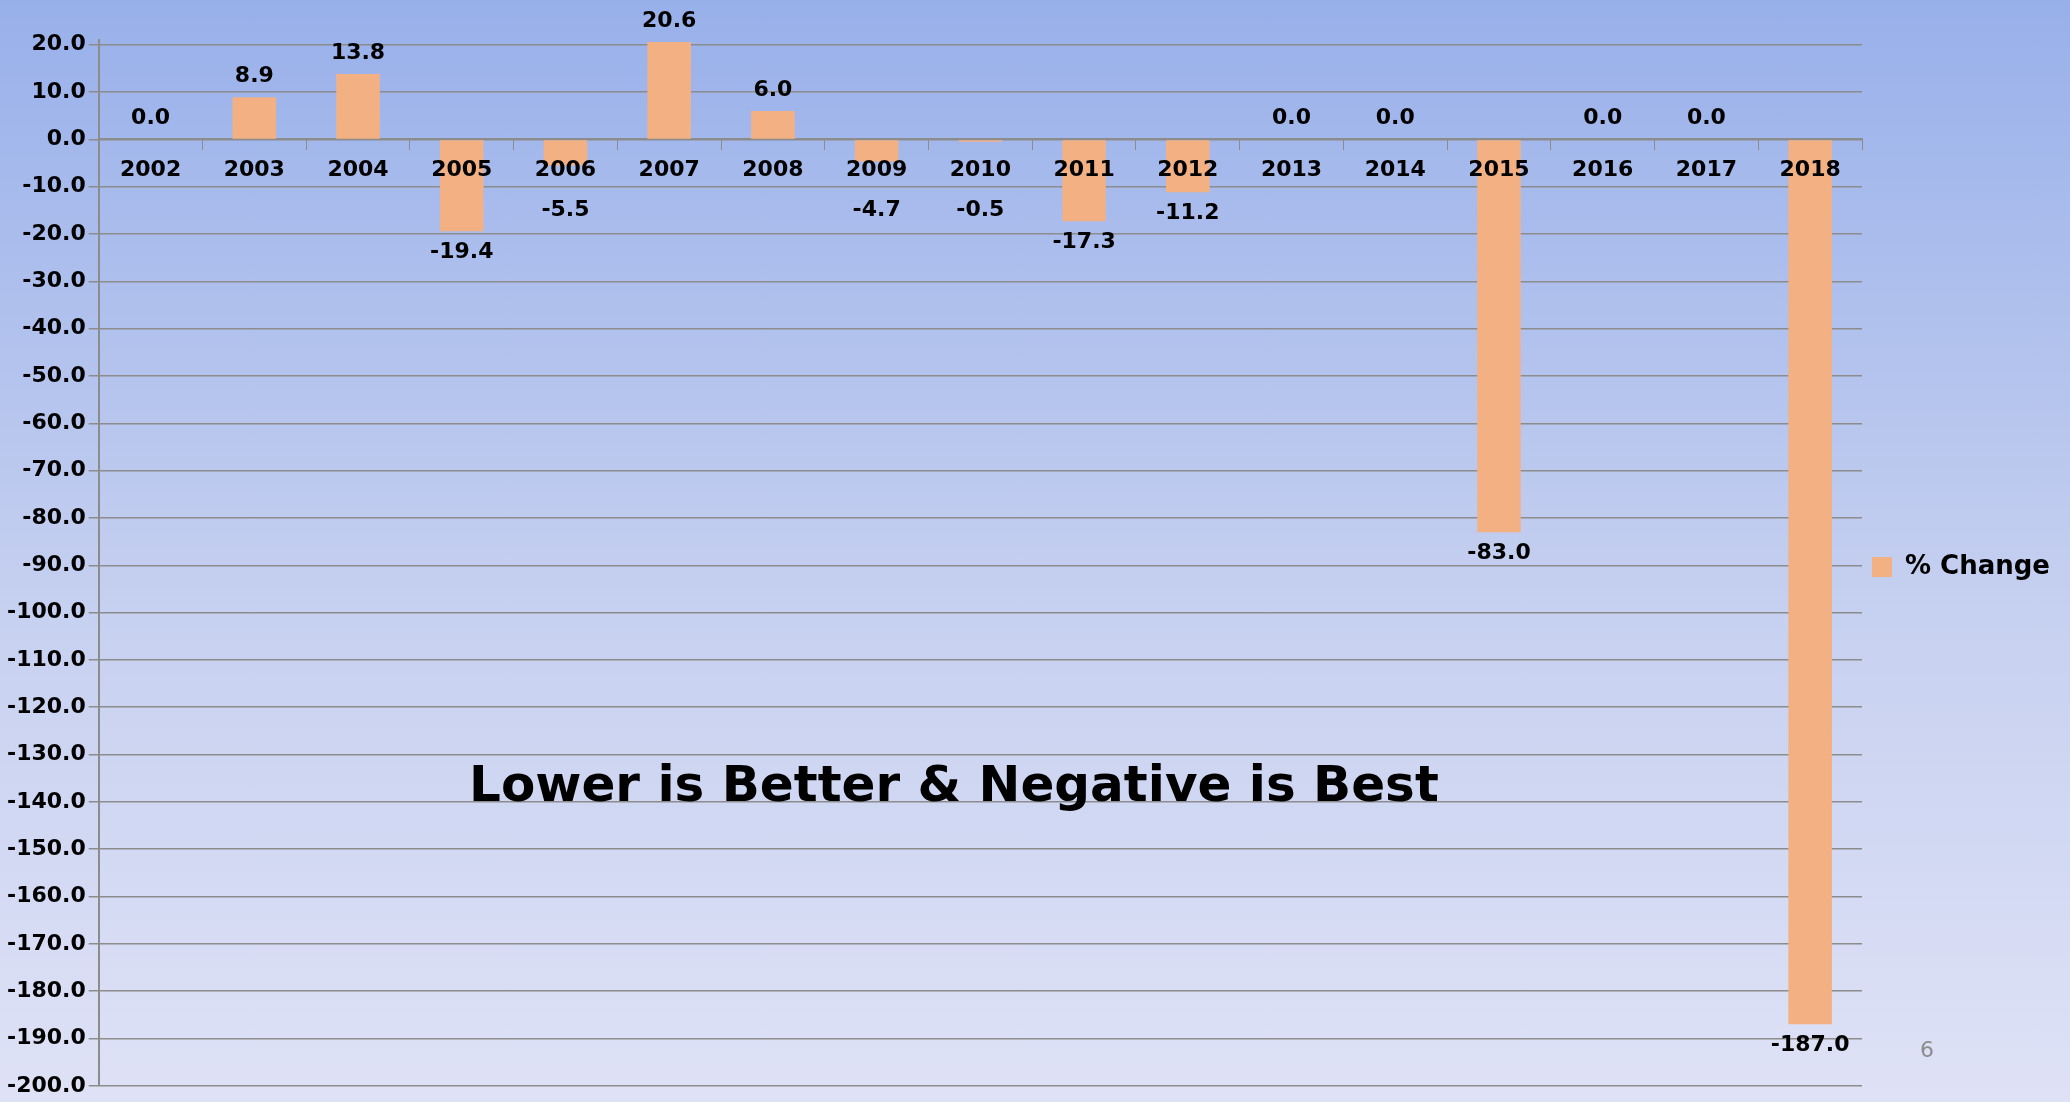 The image size is (2070, 1102). What do you see at coordinates (1499, 551) in the screenshot?
I see `data-label: -83.0` at bounding box center [1499, 551].